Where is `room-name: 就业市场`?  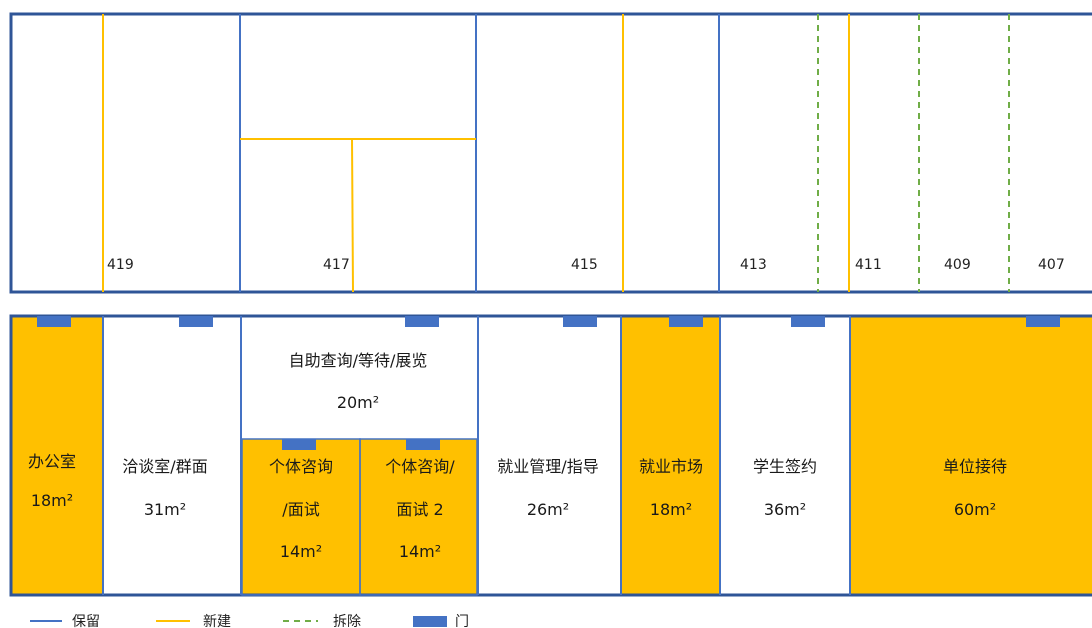 room-name: 就业市场 is located at coordinates (671, 466).